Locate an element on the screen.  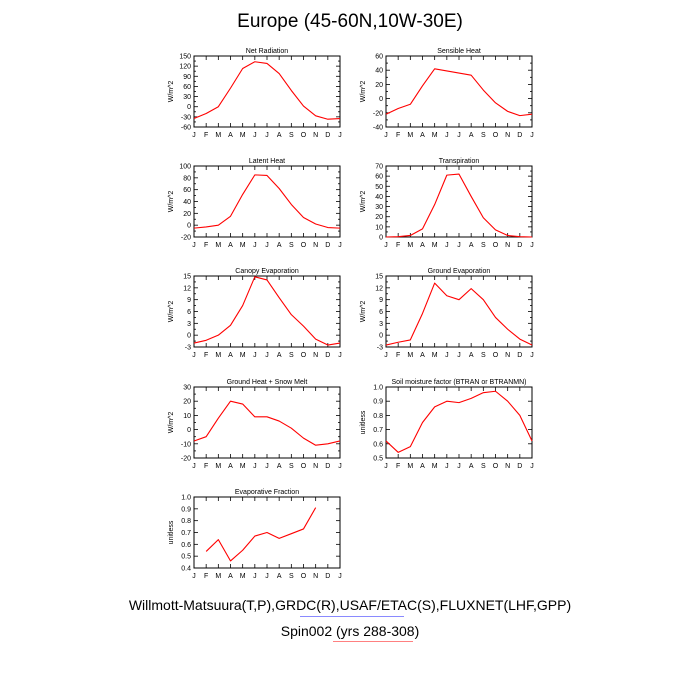
data-source-underline is located at coordinates (352, 616).